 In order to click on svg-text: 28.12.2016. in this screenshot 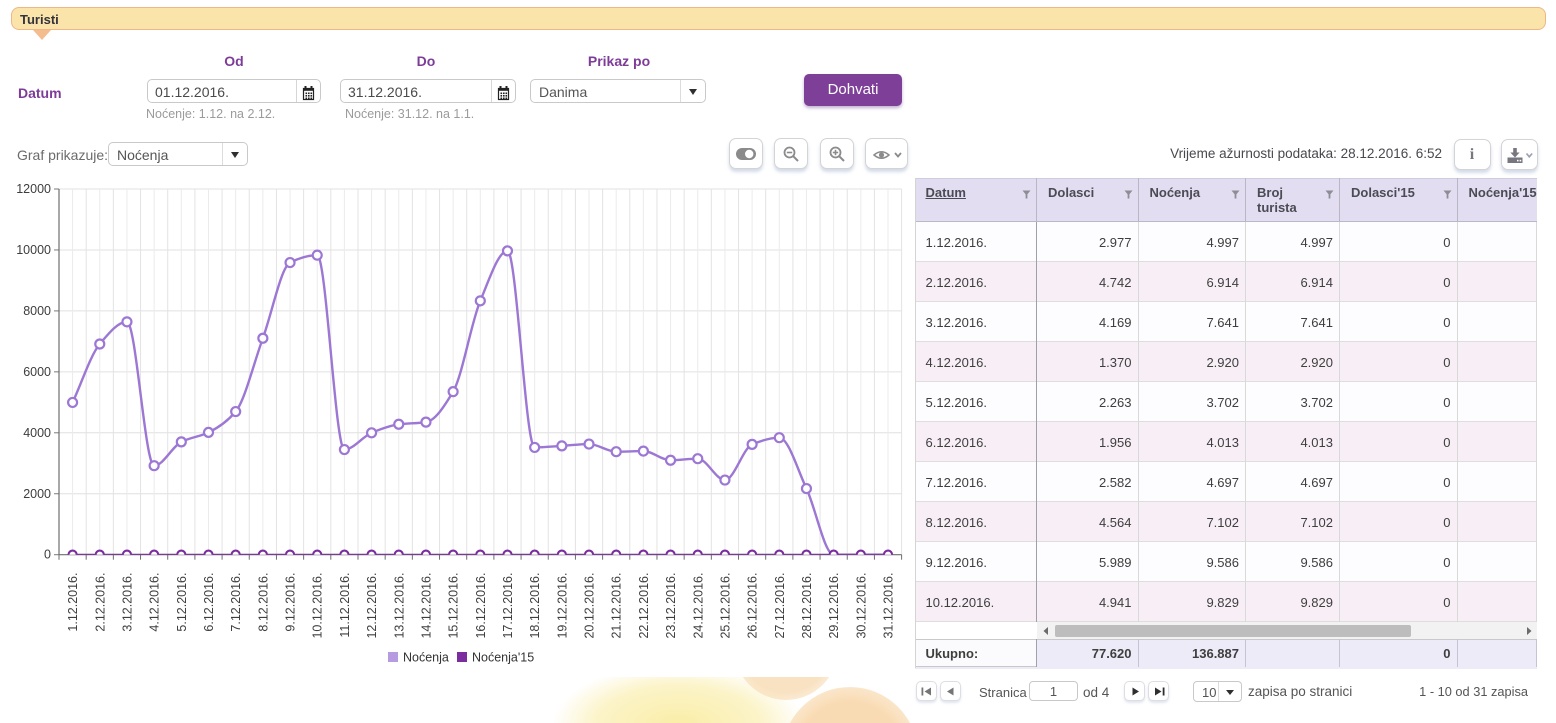, I will do `click(807, 606)`.